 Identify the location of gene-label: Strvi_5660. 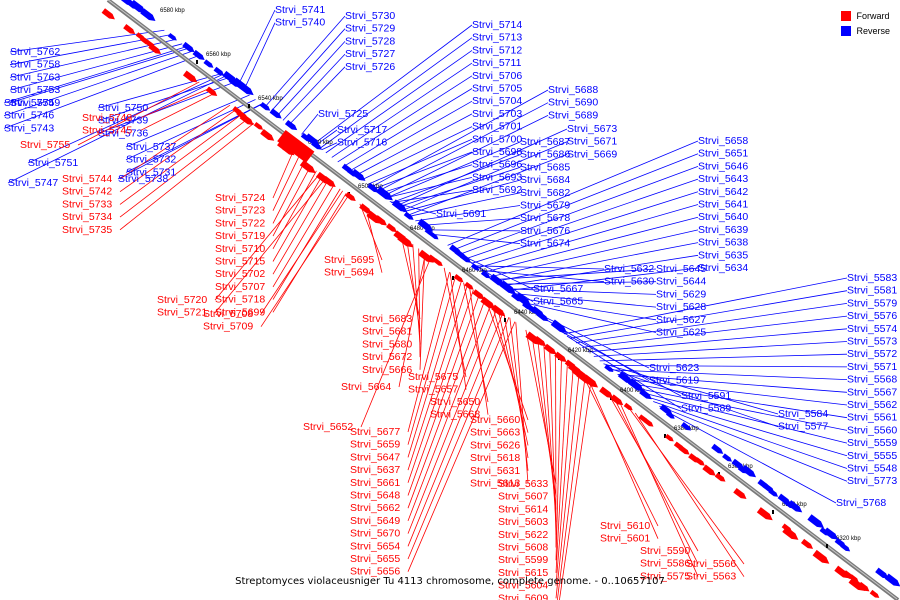
(495, 420).